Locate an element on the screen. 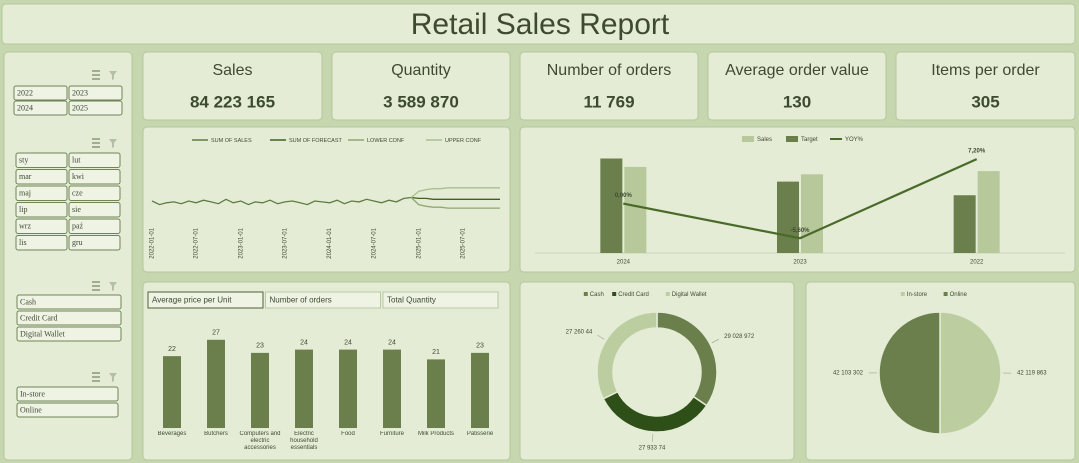 The width and height of the screenshot is (1079, 463). month-button-label: mar is located at coordinates (25, 176).